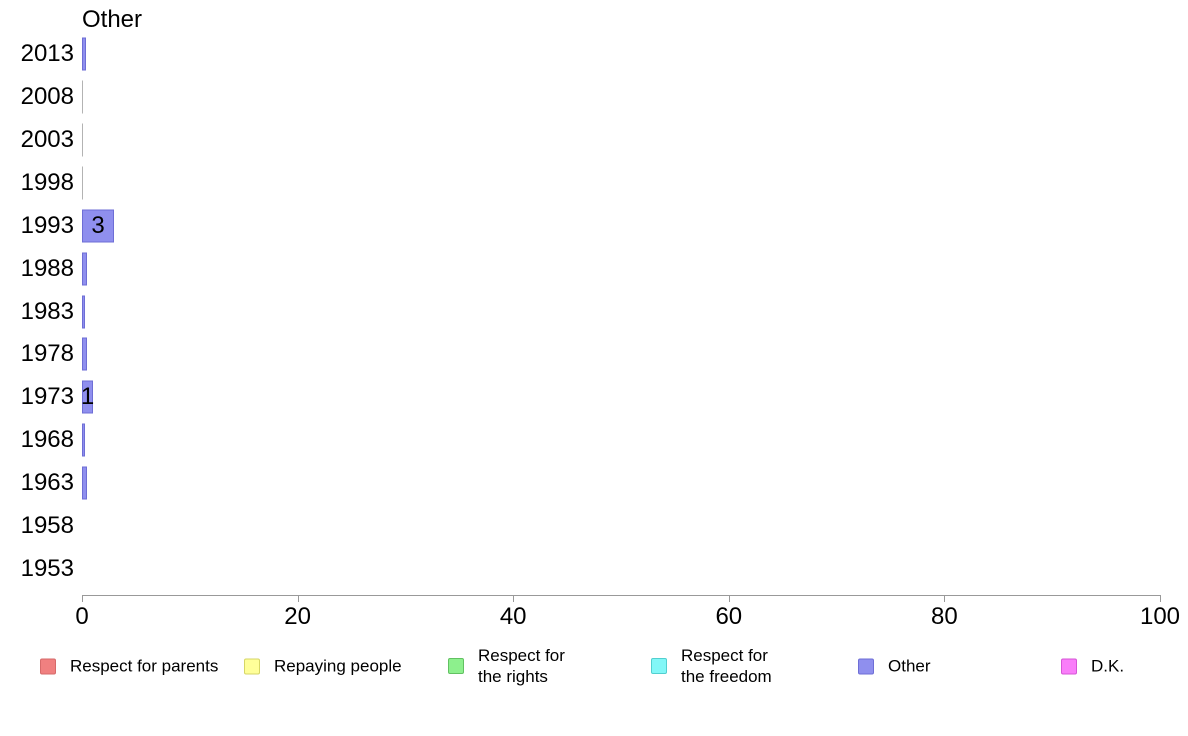 The height and width of the screenshot is (736, 1188). I want to click on y-axis-tick-label: 1968, so click(47, 440).